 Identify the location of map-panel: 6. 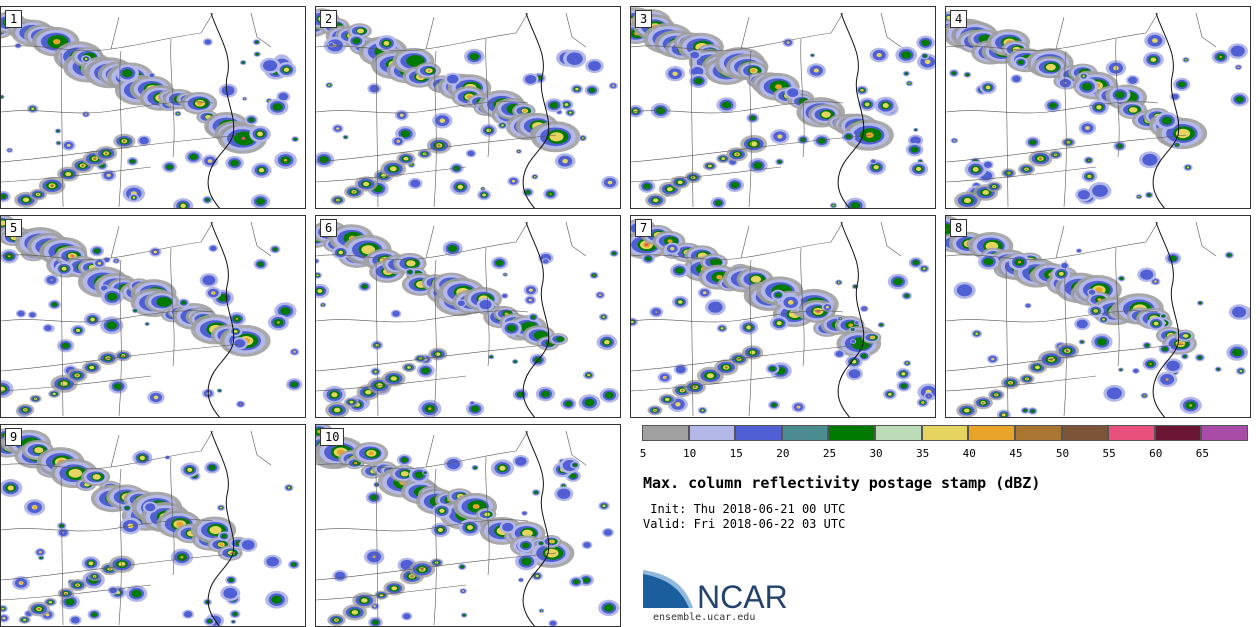
(468, 316).